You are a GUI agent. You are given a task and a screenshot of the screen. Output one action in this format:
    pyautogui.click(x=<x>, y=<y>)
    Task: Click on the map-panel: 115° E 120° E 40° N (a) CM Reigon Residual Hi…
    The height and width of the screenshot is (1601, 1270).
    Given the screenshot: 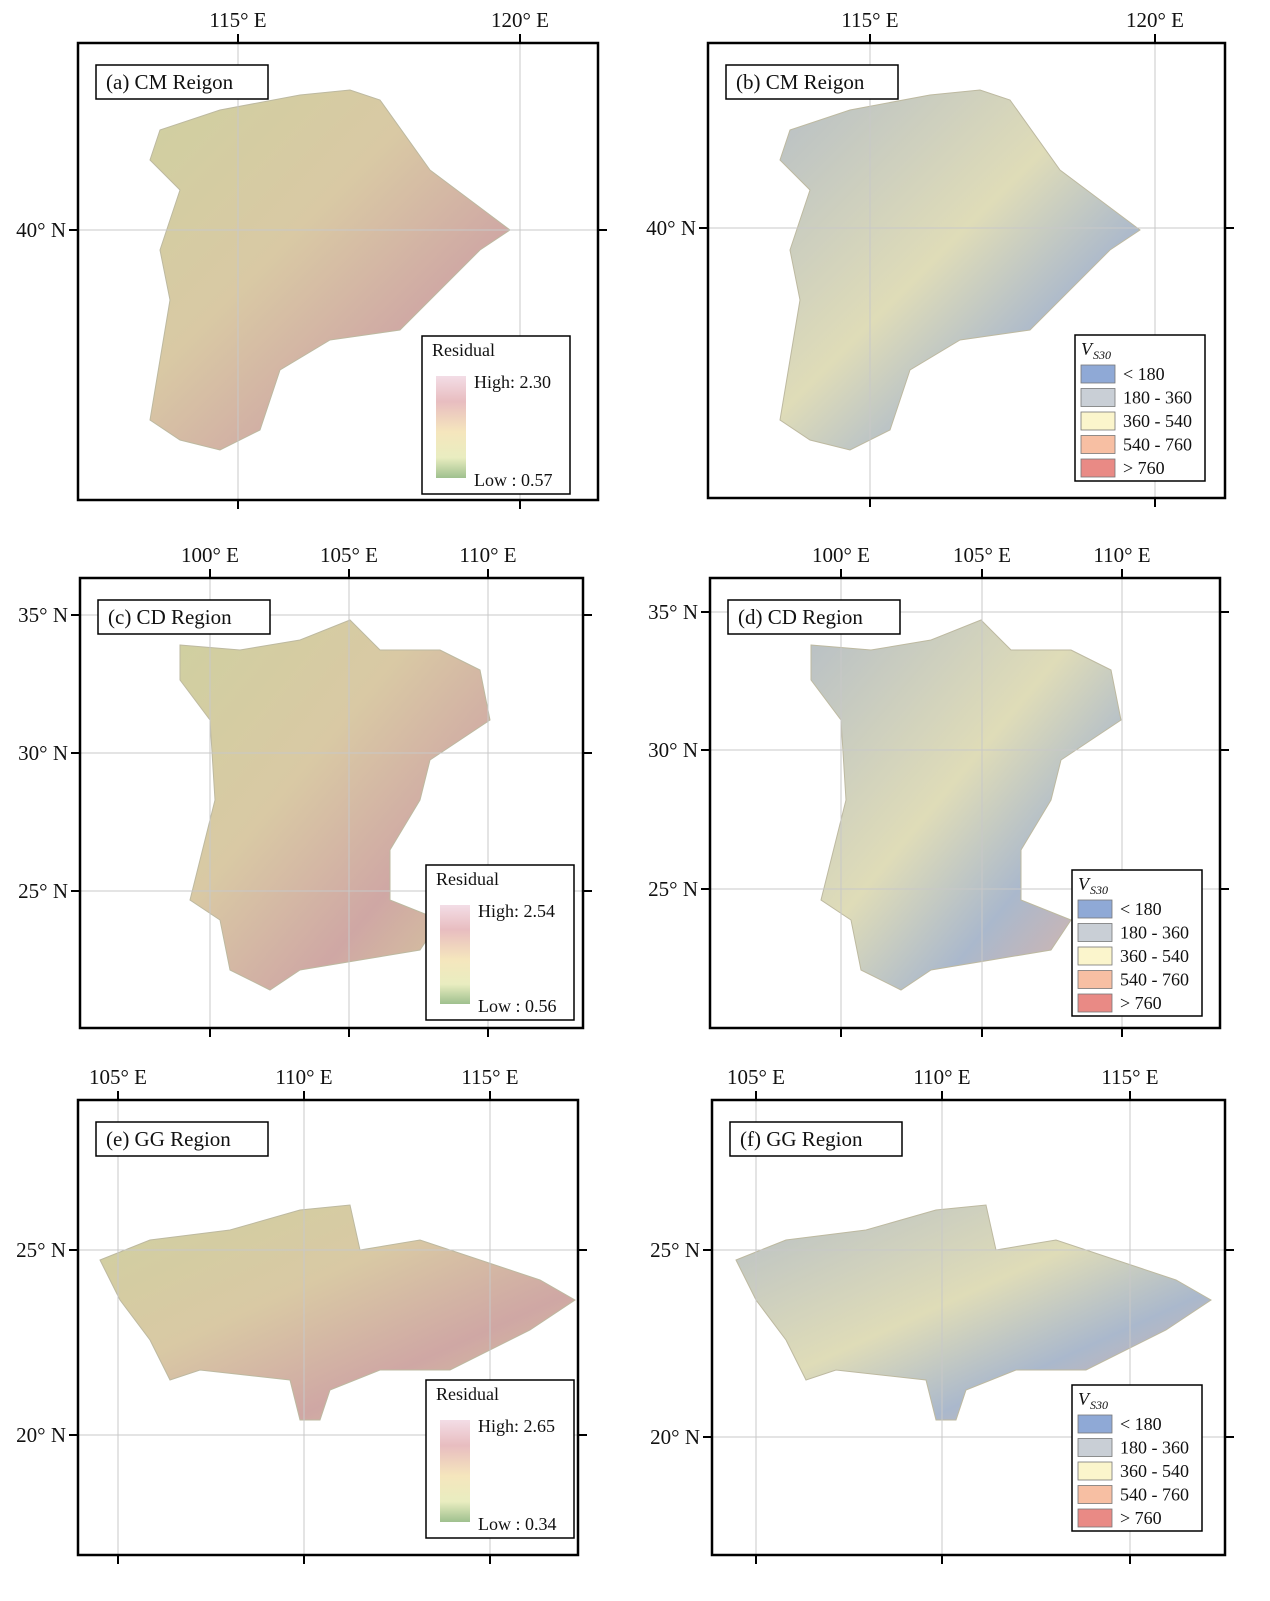 What is the action you would take?
    pyautogui.click(x=311, y=258)
    